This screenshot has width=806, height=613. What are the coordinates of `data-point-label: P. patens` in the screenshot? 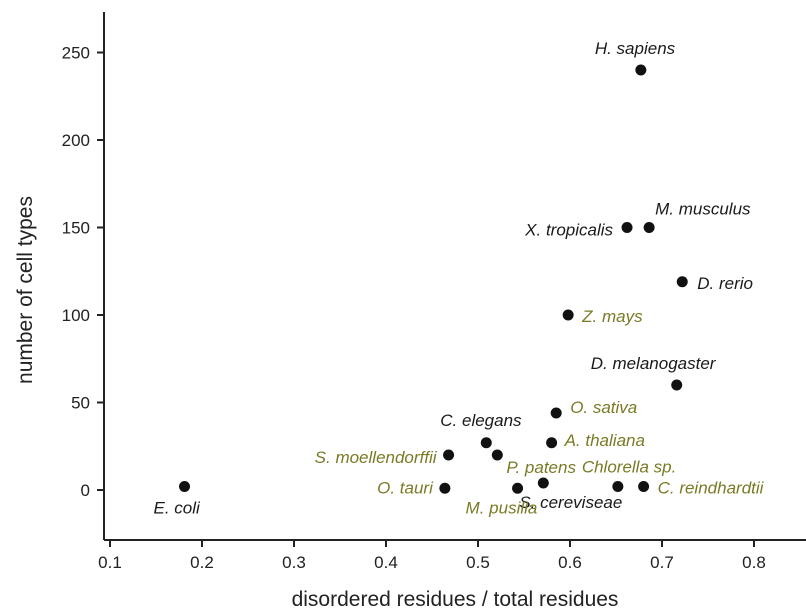 It's located at (541, 467).